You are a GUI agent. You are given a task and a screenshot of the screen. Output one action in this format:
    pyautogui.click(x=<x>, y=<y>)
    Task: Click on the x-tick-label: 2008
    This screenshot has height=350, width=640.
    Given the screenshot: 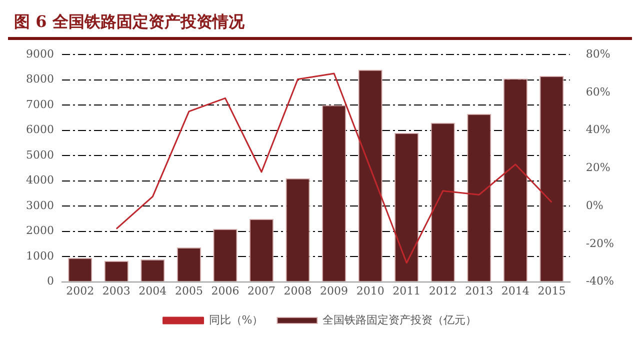 What is the action you would take?
    pyautogui.click(x=298, y=291)
    